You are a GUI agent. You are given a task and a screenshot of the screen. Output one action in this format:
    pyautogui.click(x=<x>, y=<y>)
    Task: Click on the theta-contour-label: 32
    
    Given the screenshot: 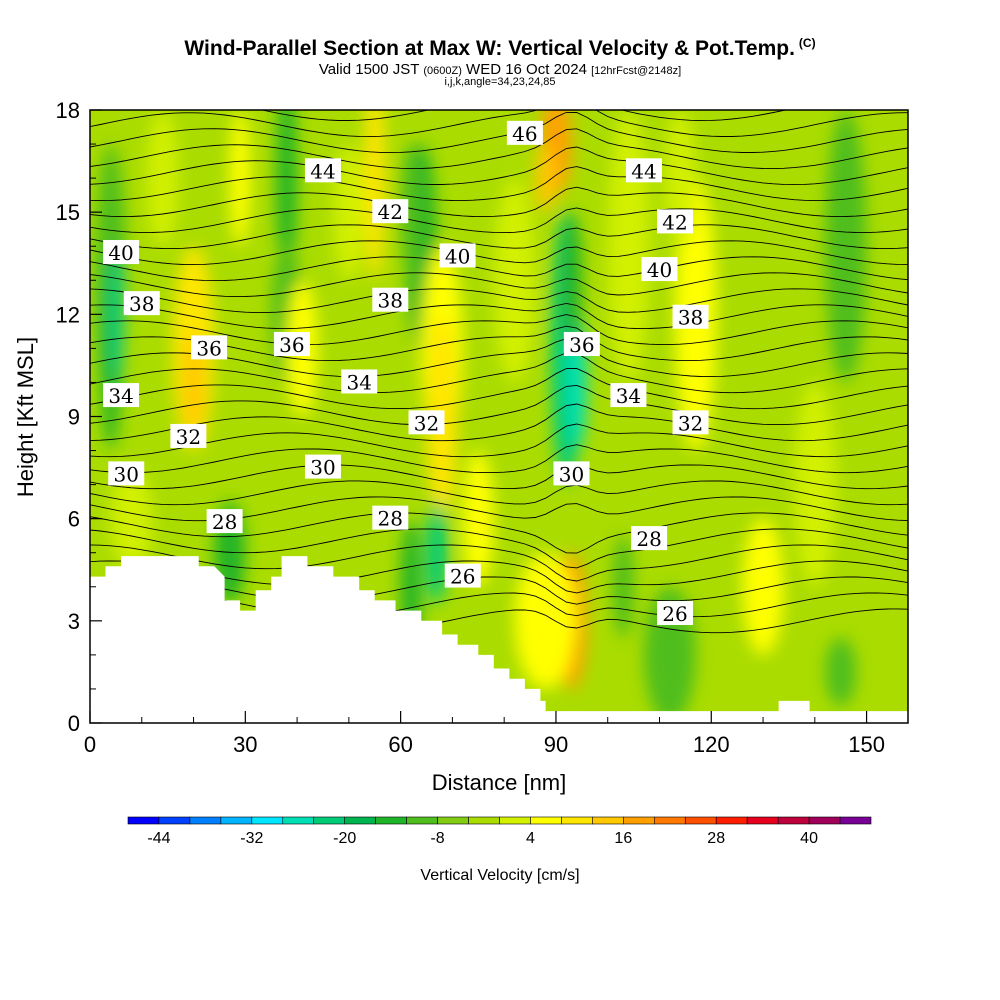 What is the action you would take?
    pyautogui.click(x=690, y=422)
    